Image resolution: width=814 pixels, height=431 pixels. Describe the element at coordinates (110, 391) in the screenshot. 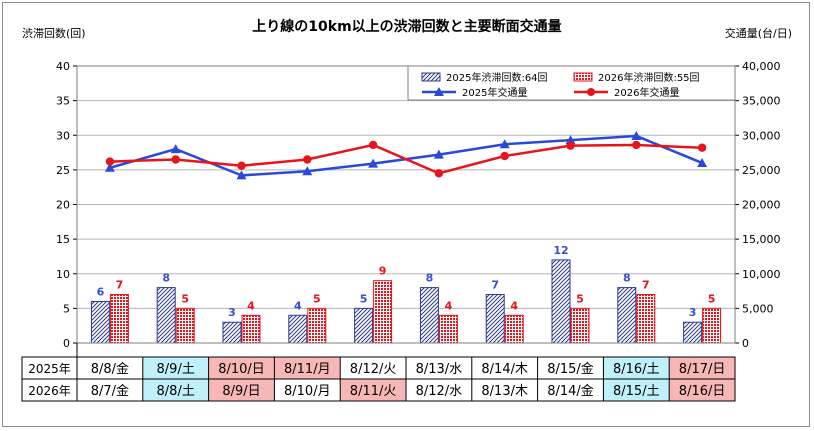

I see `table-cell: 8/7/金` at that location.